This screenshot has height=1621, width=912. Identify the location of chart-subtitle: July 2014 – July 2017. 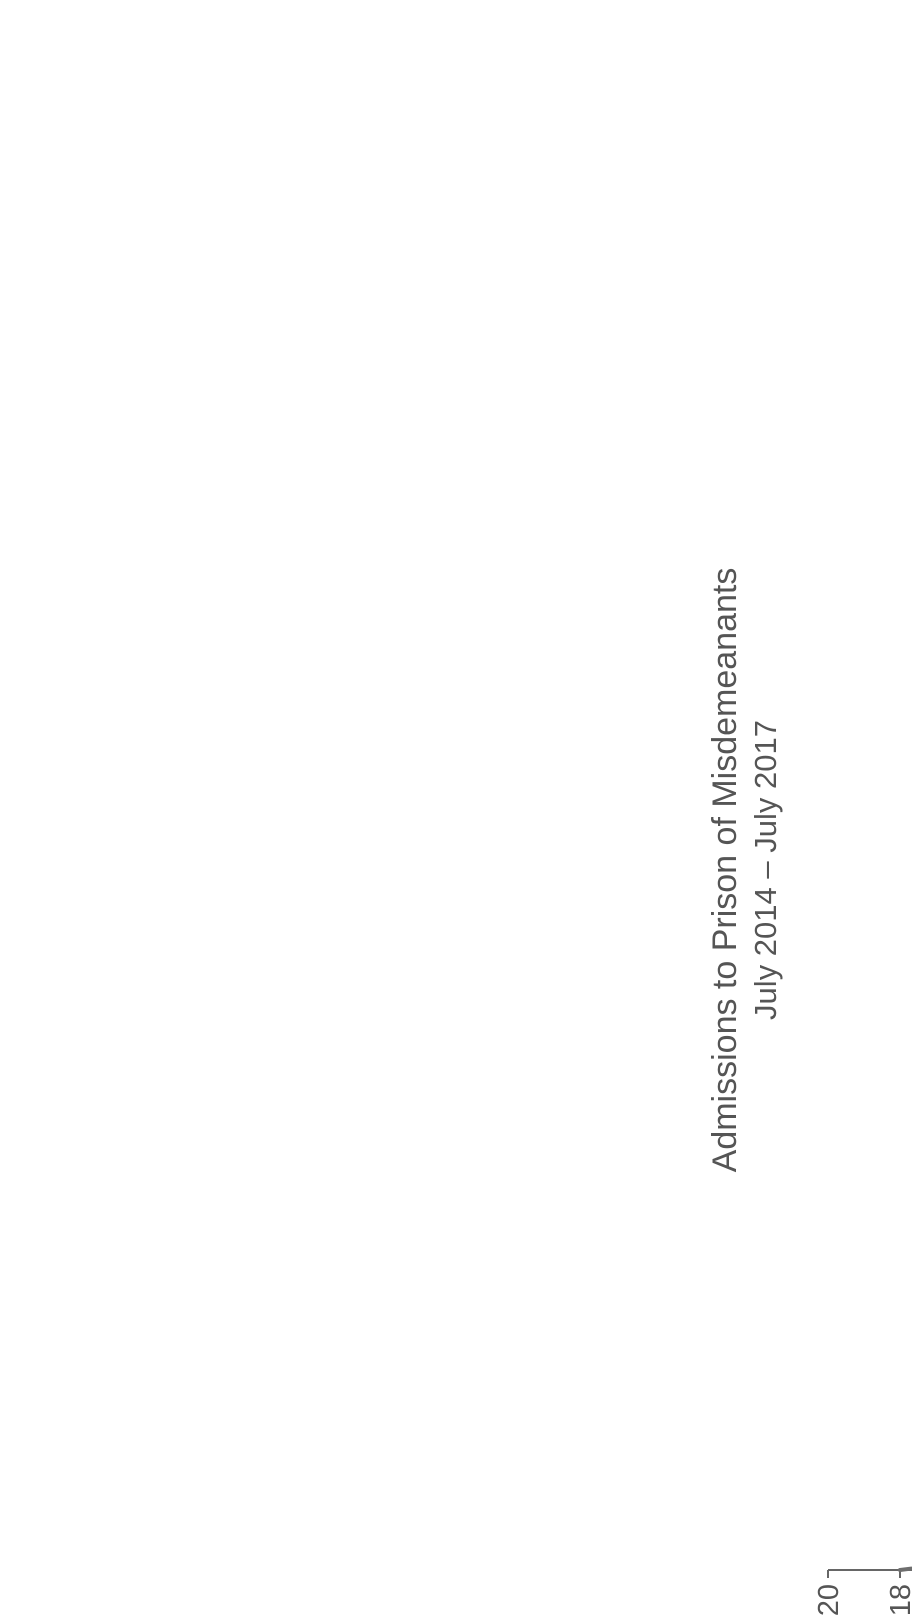
(765, 870).